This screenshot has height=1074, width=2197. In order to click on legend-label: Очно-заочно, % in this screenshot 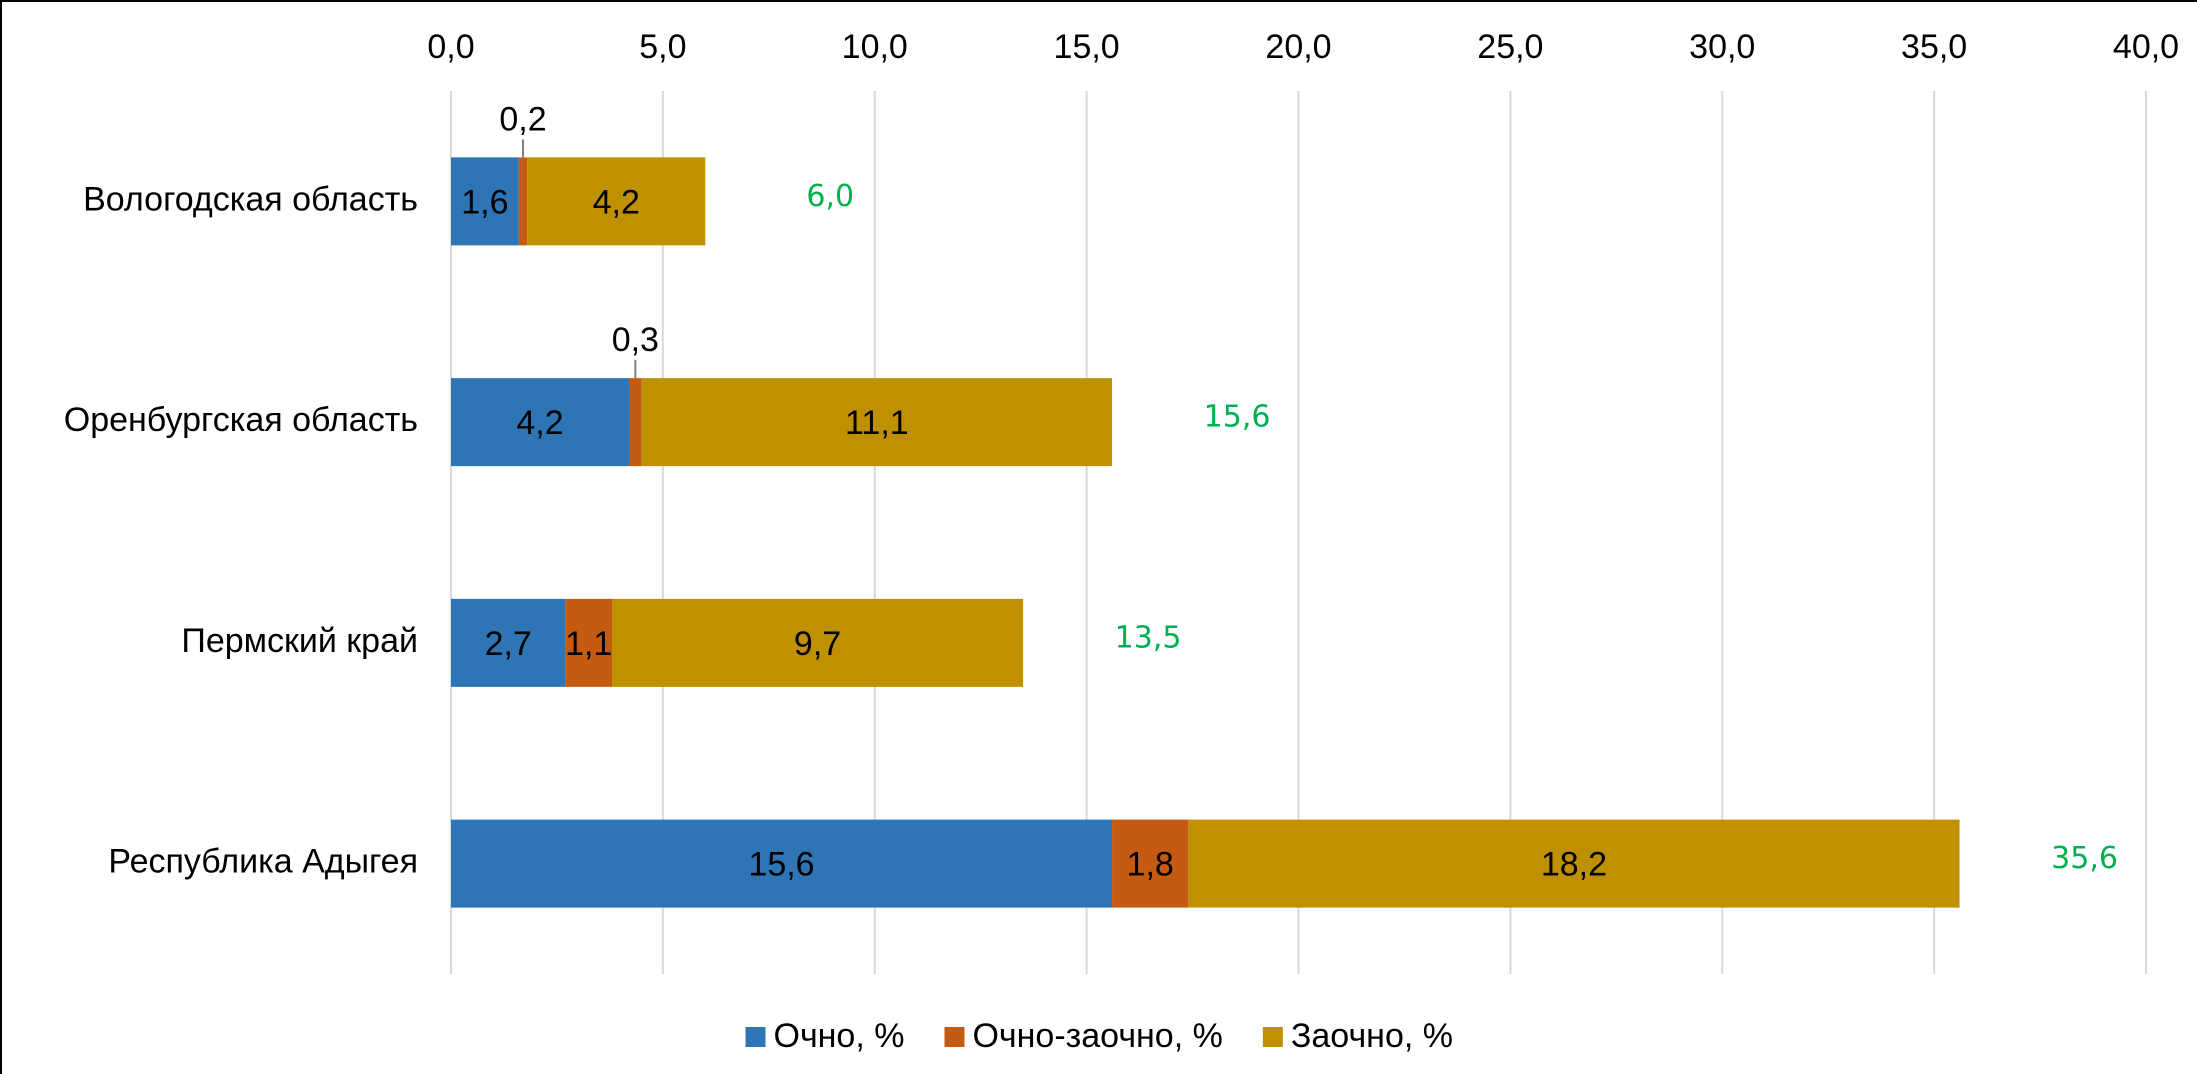, I will do `click(1097, 1036)`.